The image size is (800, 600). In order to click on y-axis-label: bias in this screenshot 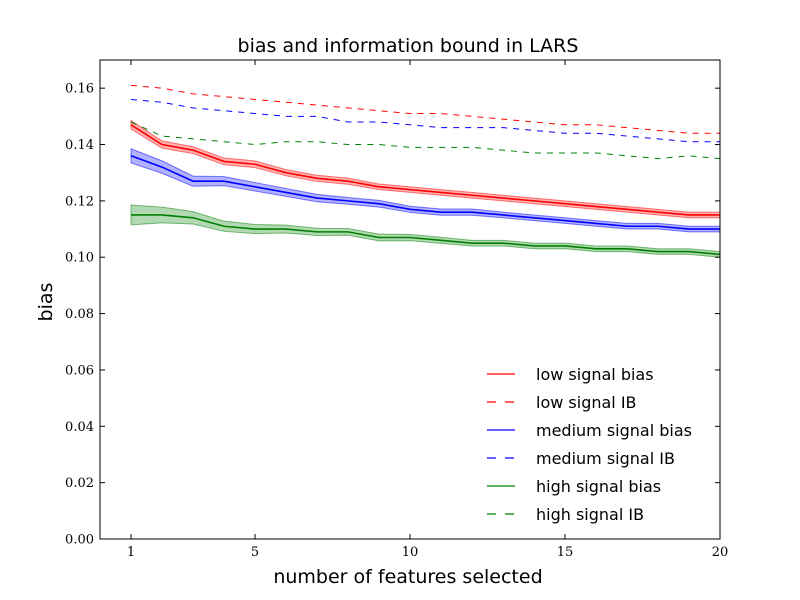, I will do `click(46, 302)`.